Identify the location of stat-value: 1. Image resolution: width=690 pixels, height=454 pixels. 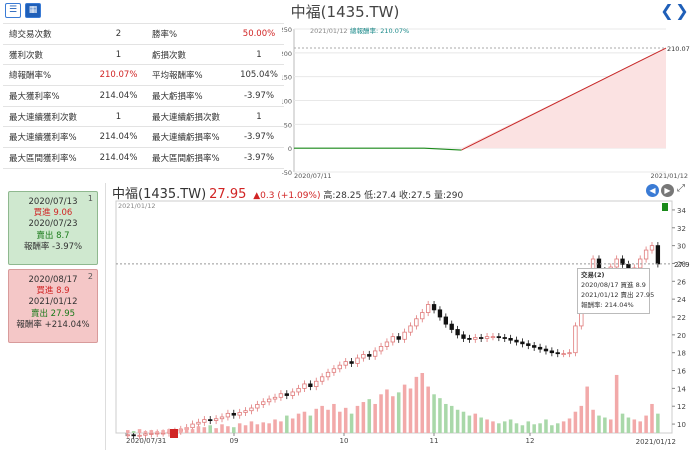
(118, 54).